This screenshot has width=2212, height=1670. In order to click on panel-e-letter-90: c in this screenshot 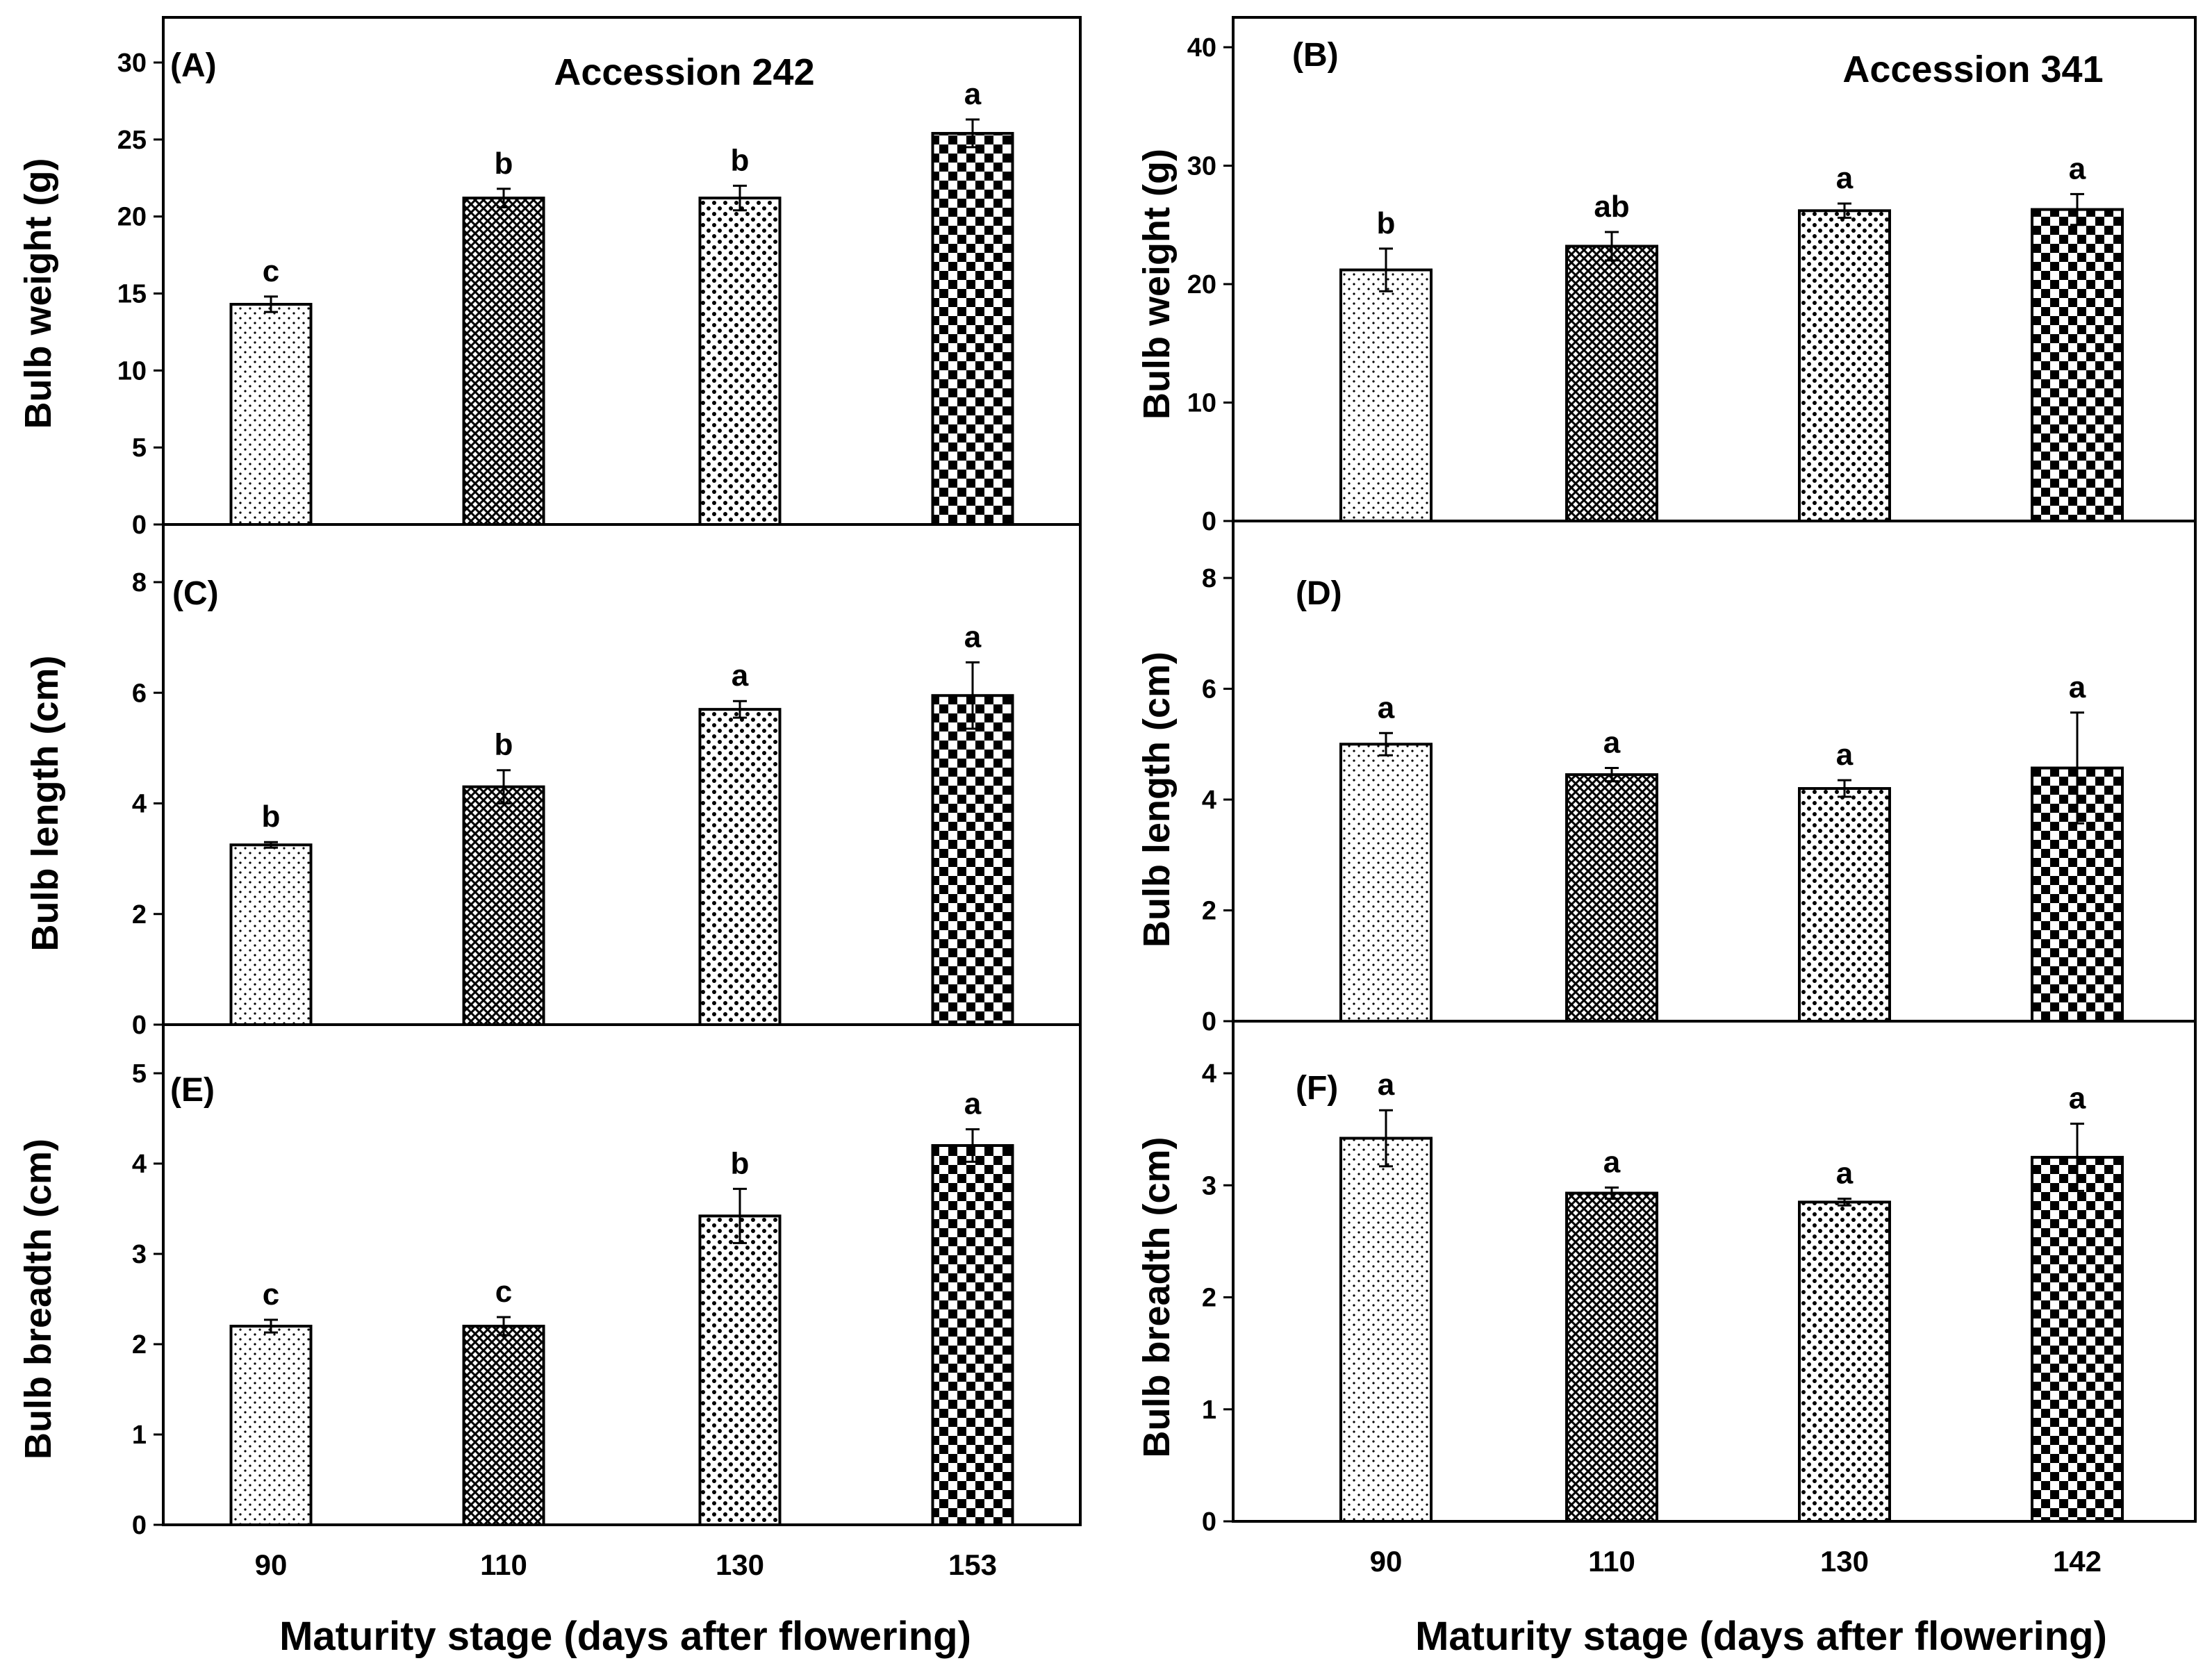, I will do `click(271, 1295)`.